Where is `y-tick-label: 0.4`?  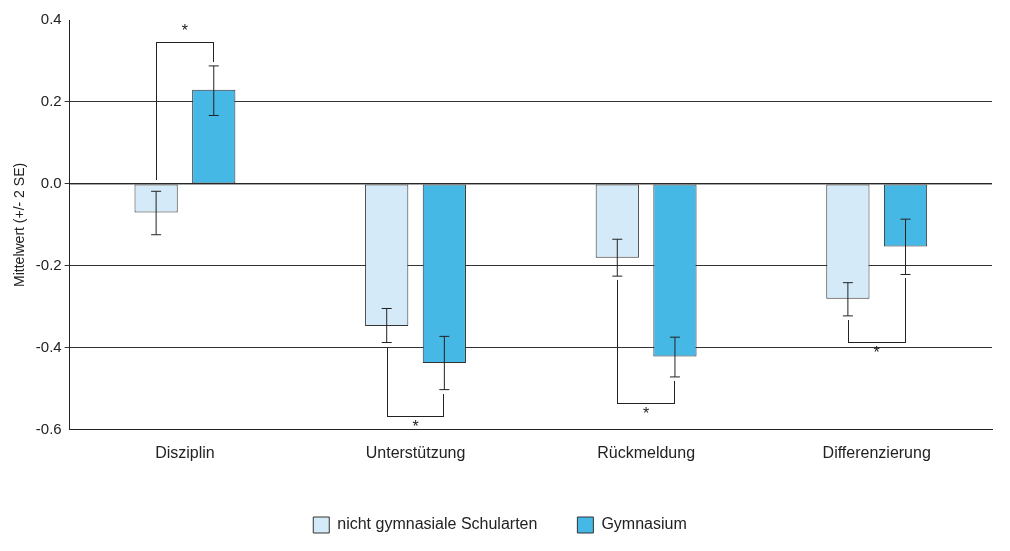
y-tick-label: 0.4 is located at coordinates (51, 19).